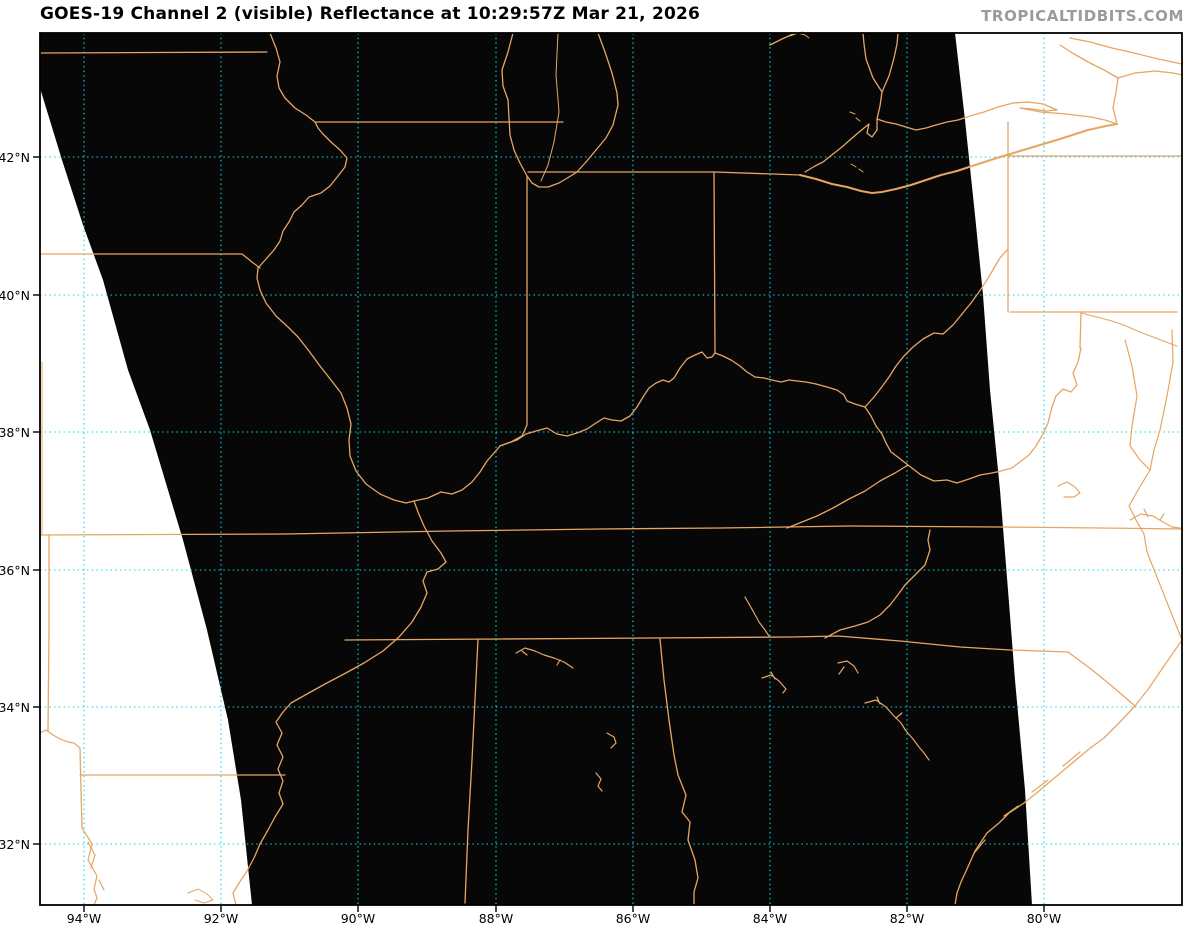 The width and height of the screenshot is (1200, 929). Describe the element at coordinates (1155, 588) in the screenshot. I see `atlantic-coast-north` at that location.